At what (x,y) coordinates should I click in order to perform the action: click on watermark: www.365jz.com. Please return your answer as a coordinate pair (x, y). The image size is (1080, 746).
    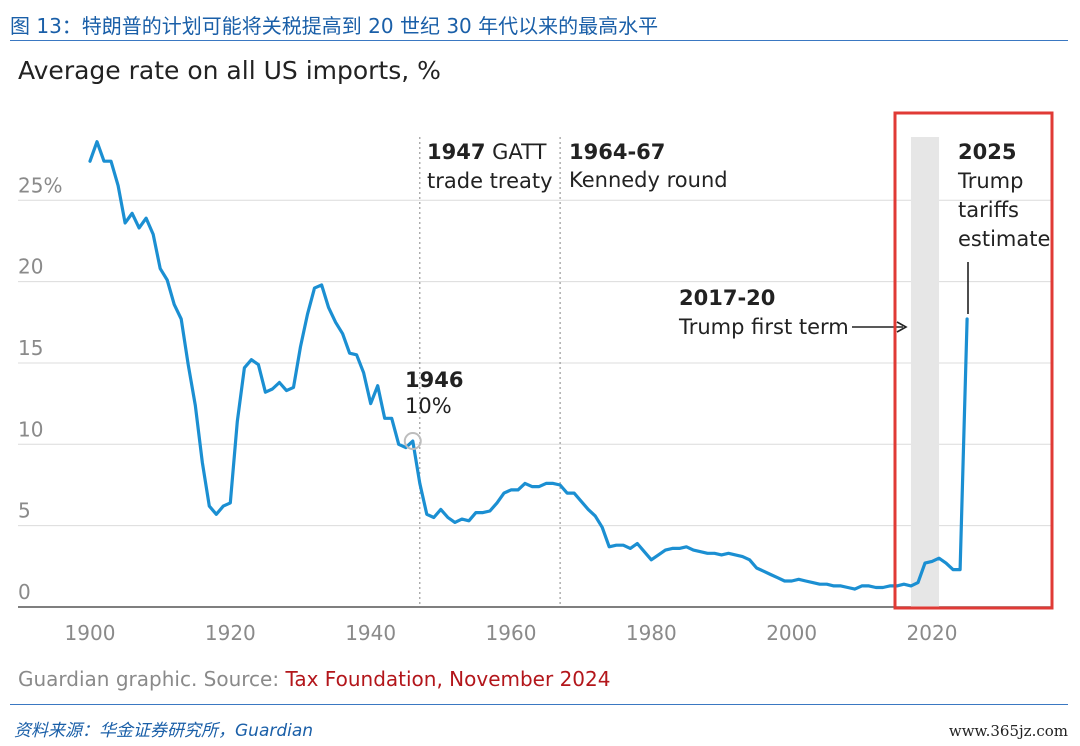
    Looking at the image, I should click on (1008, 731).